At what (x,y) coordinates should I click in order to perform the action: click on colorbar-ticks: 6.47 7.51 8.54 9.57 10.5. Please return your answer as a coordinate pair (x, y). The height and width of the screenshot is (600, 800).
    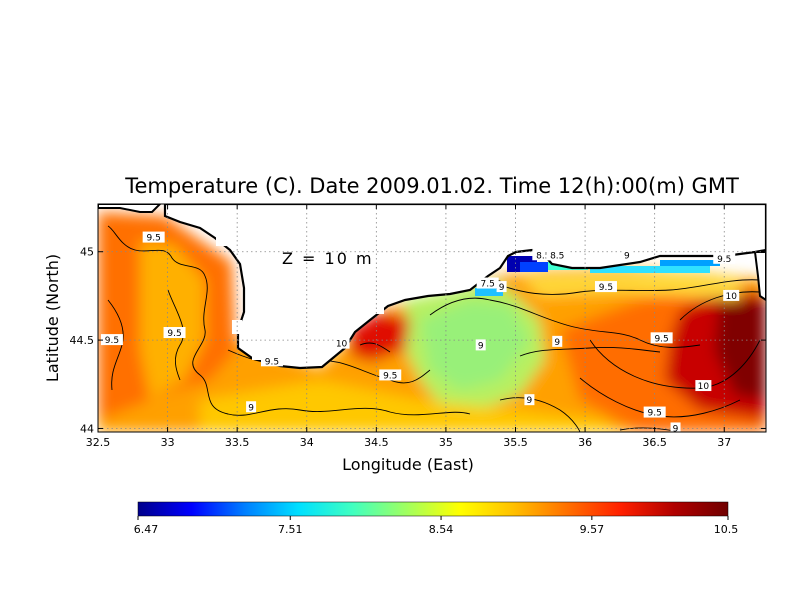
    Looking at the image, I should click on (436, 526).